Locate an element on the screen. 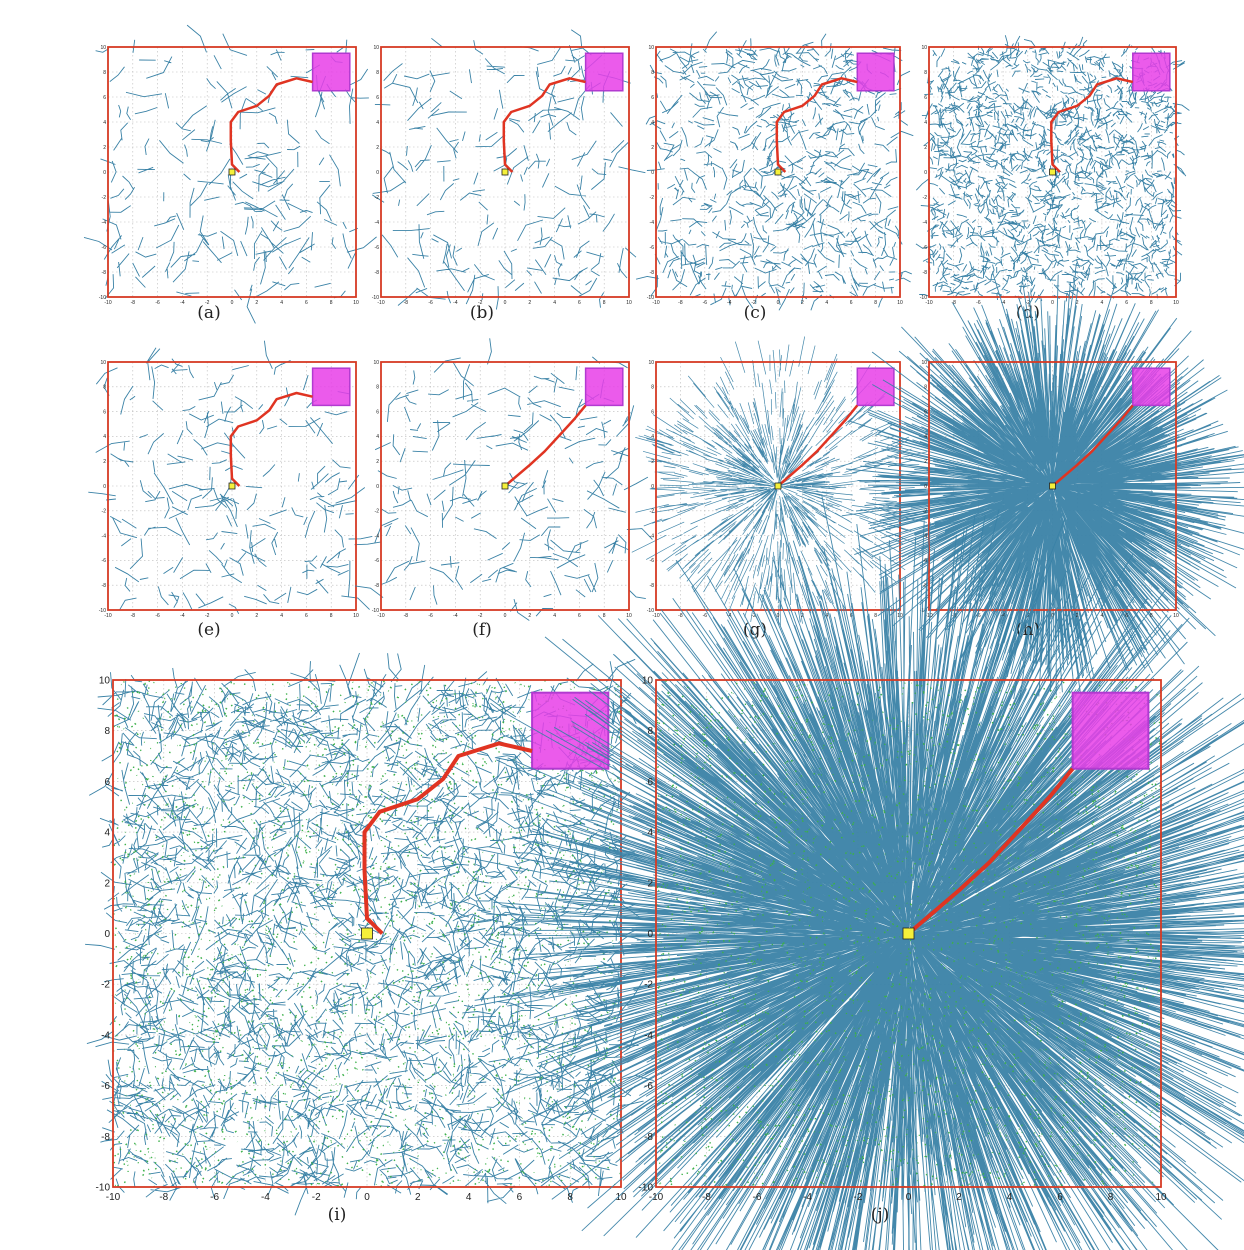 This screenshot has width=1244, height=1250. x-tick-label: -8 is located at coordinates (406, 616).